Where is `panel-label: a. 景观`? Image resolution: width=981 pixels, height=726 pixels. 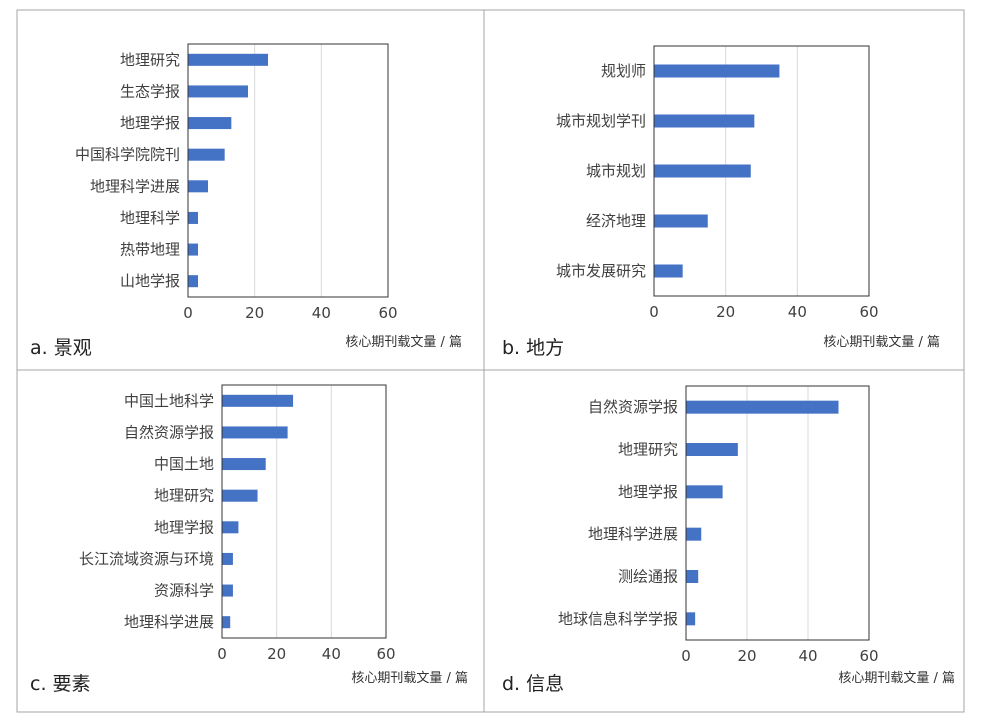
panel-label: a. 景观 is located at coordinates (61, 348).